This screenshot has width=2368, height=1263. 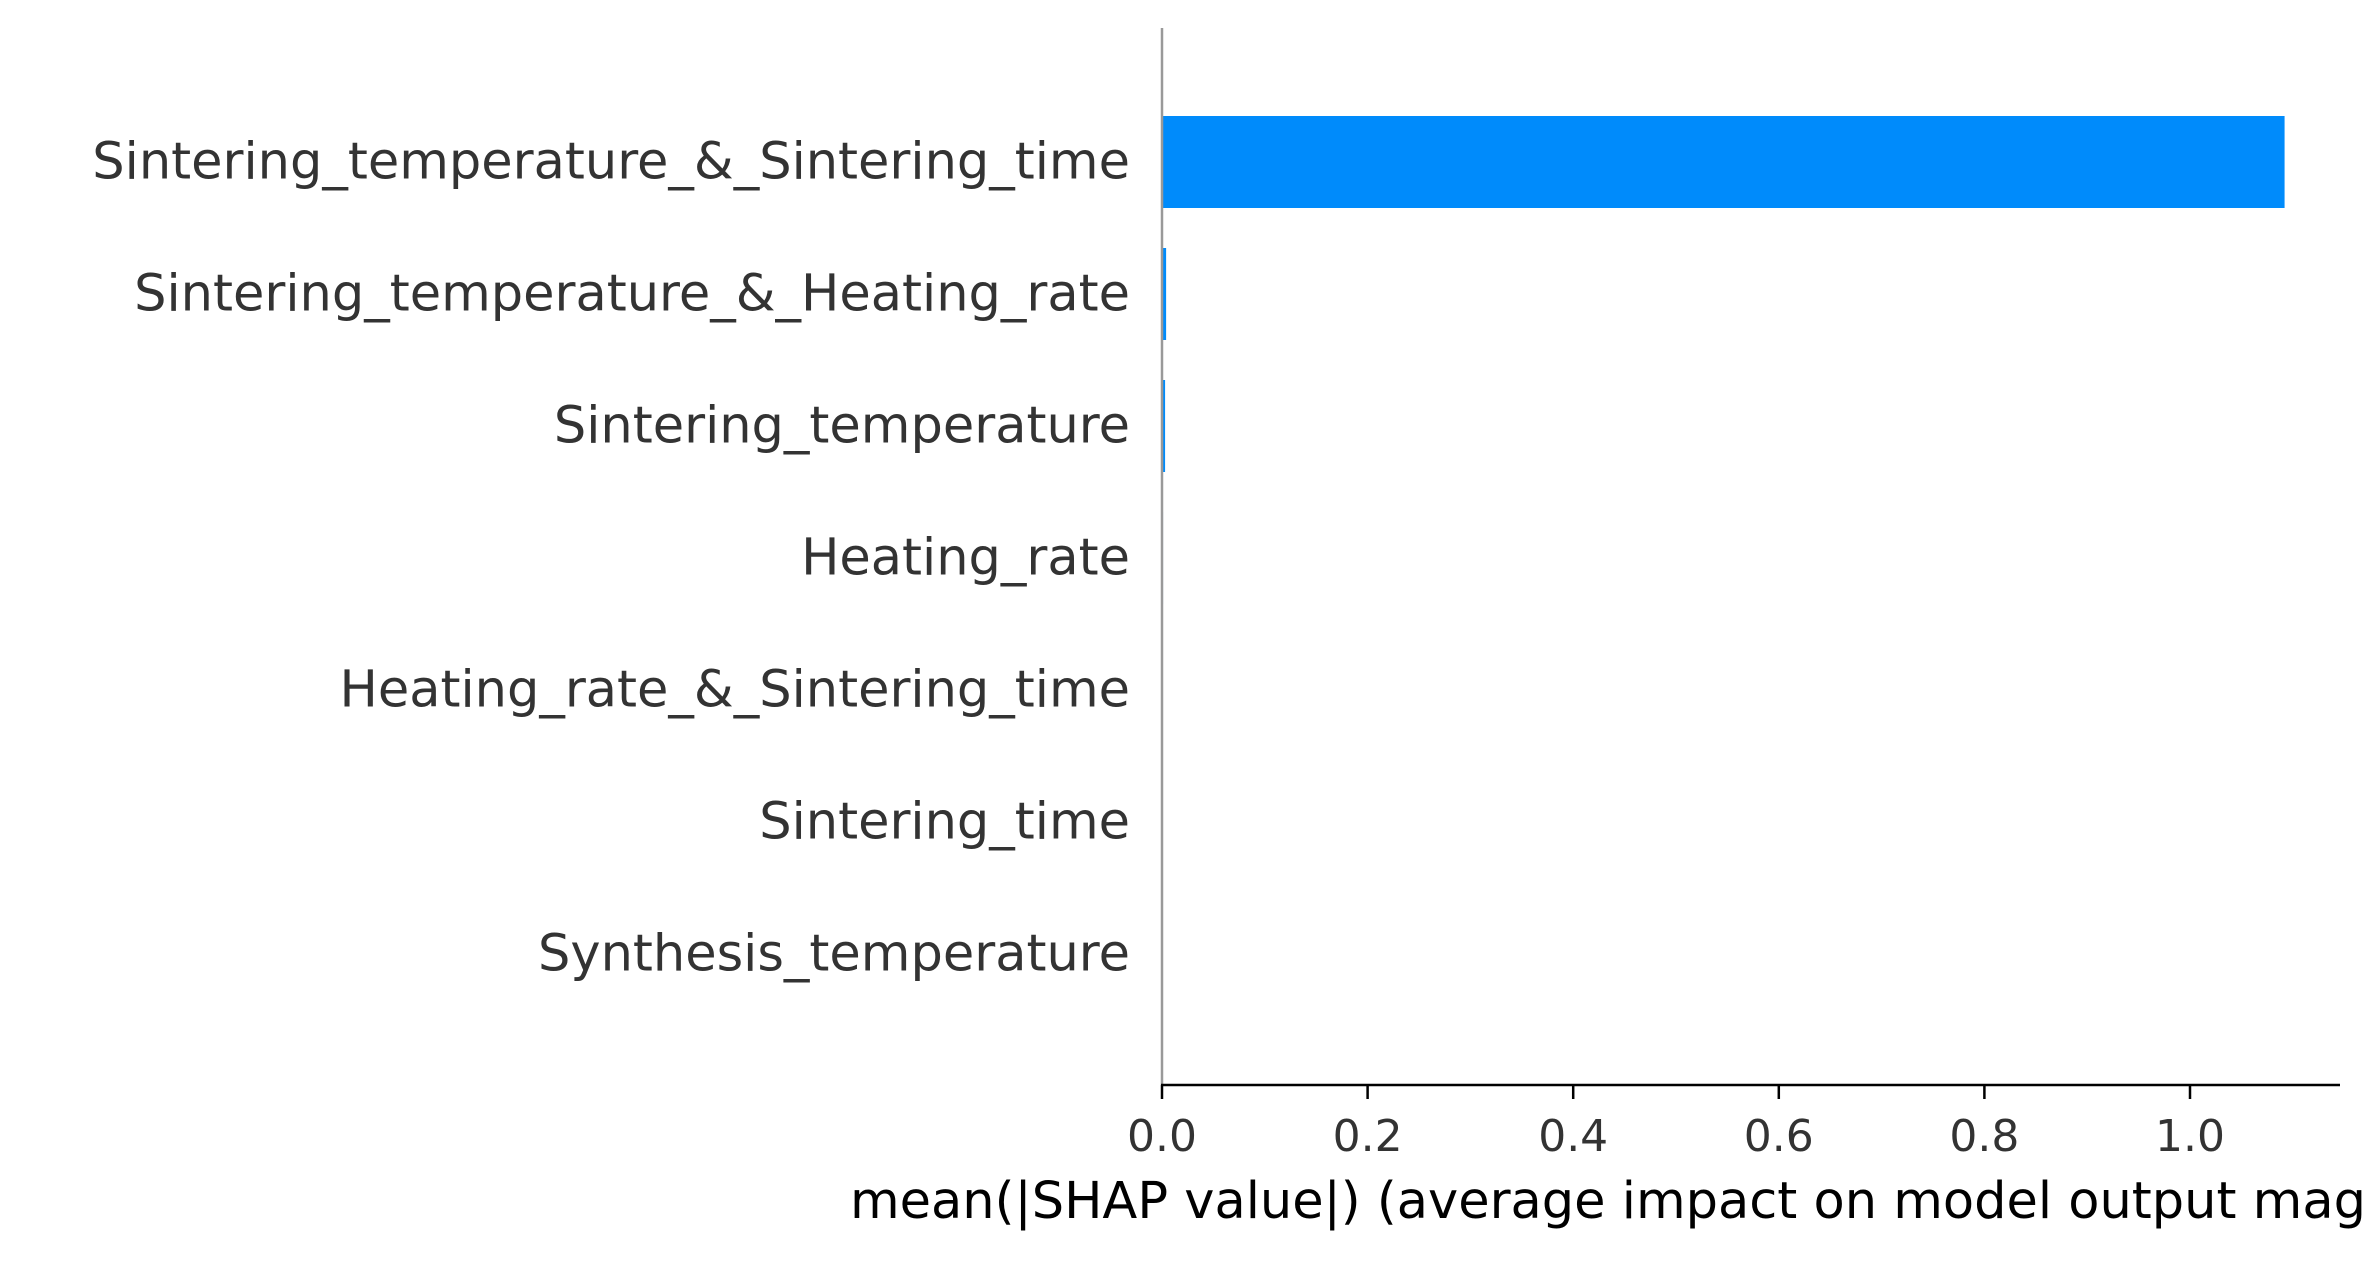 I want to click on x-tick-label: 0.2, so click(x=1368, y=1136).